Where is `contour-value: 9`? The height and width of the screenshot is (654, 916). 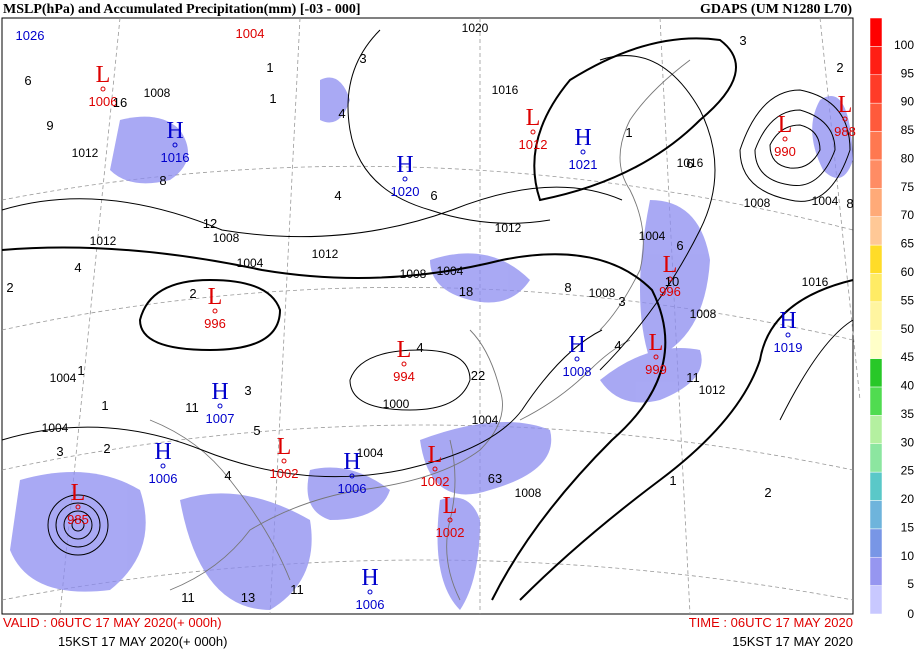 contour-value: 9 is located at coordinates (49, 125).